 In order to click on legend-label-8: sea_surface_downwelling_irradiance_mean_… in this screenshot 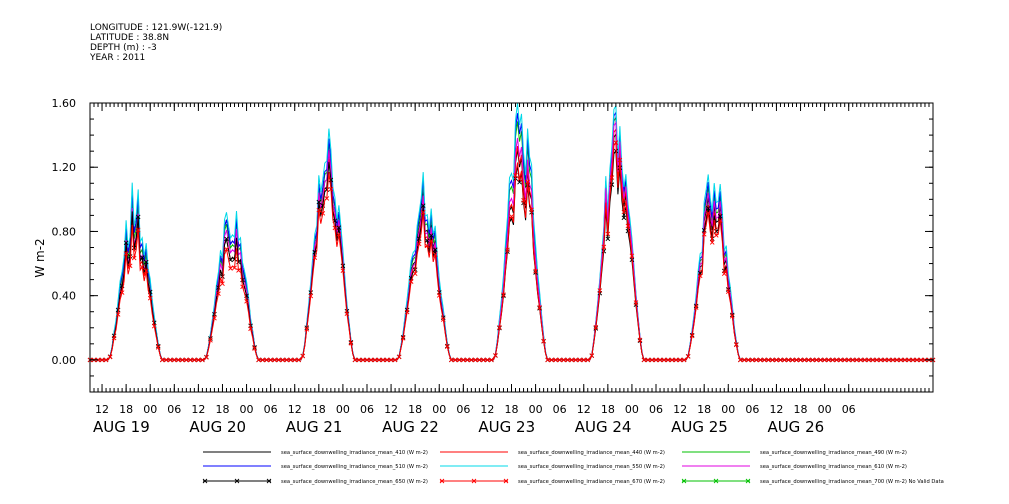, I will do `click(852, 482)`.